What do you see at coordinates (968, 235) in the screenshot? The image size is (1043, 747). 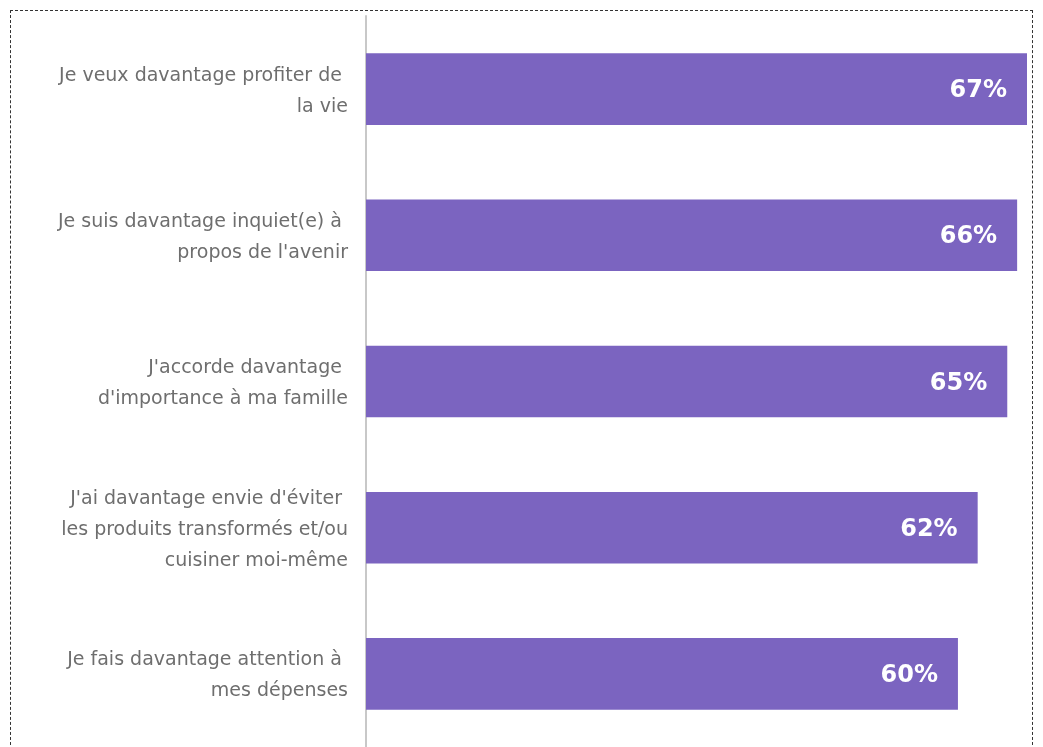 I see `data-label: 66%` at bounding box center [968, 235].